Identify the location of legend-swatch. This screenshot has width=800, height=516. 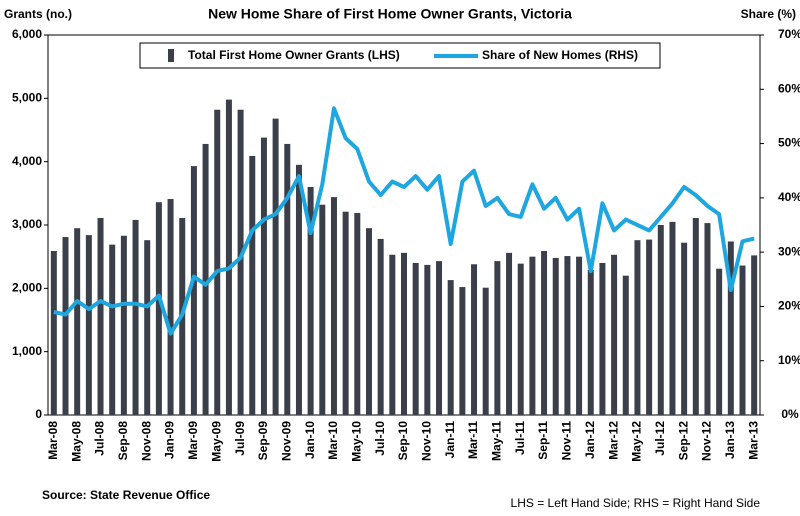
(171, 55).